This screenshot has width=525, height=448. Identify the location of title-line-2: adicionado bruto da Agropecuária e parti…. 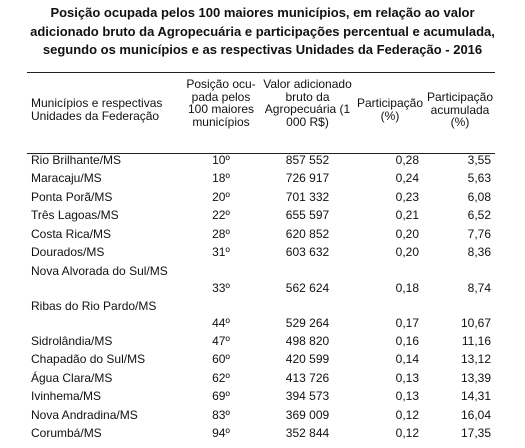
(262, 31).